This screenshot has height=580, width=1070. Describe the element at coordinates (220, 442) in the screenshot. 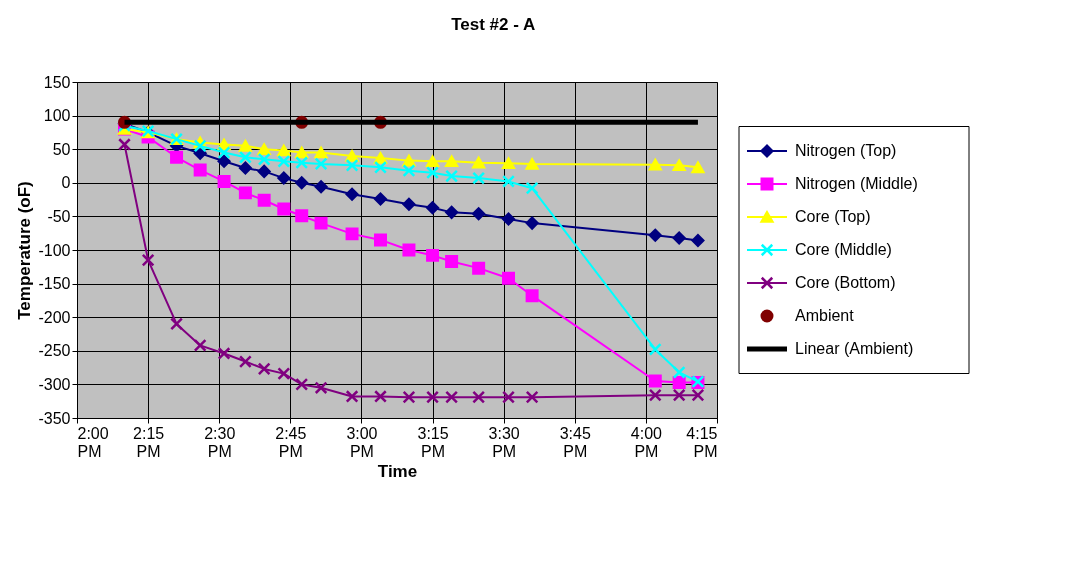

I see `x-tick-label: 2:30 PM` at that location.